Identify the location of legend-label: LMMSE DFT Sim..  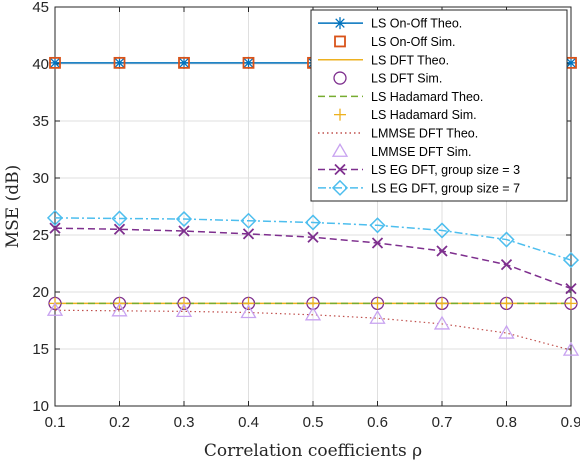
(421, 152).